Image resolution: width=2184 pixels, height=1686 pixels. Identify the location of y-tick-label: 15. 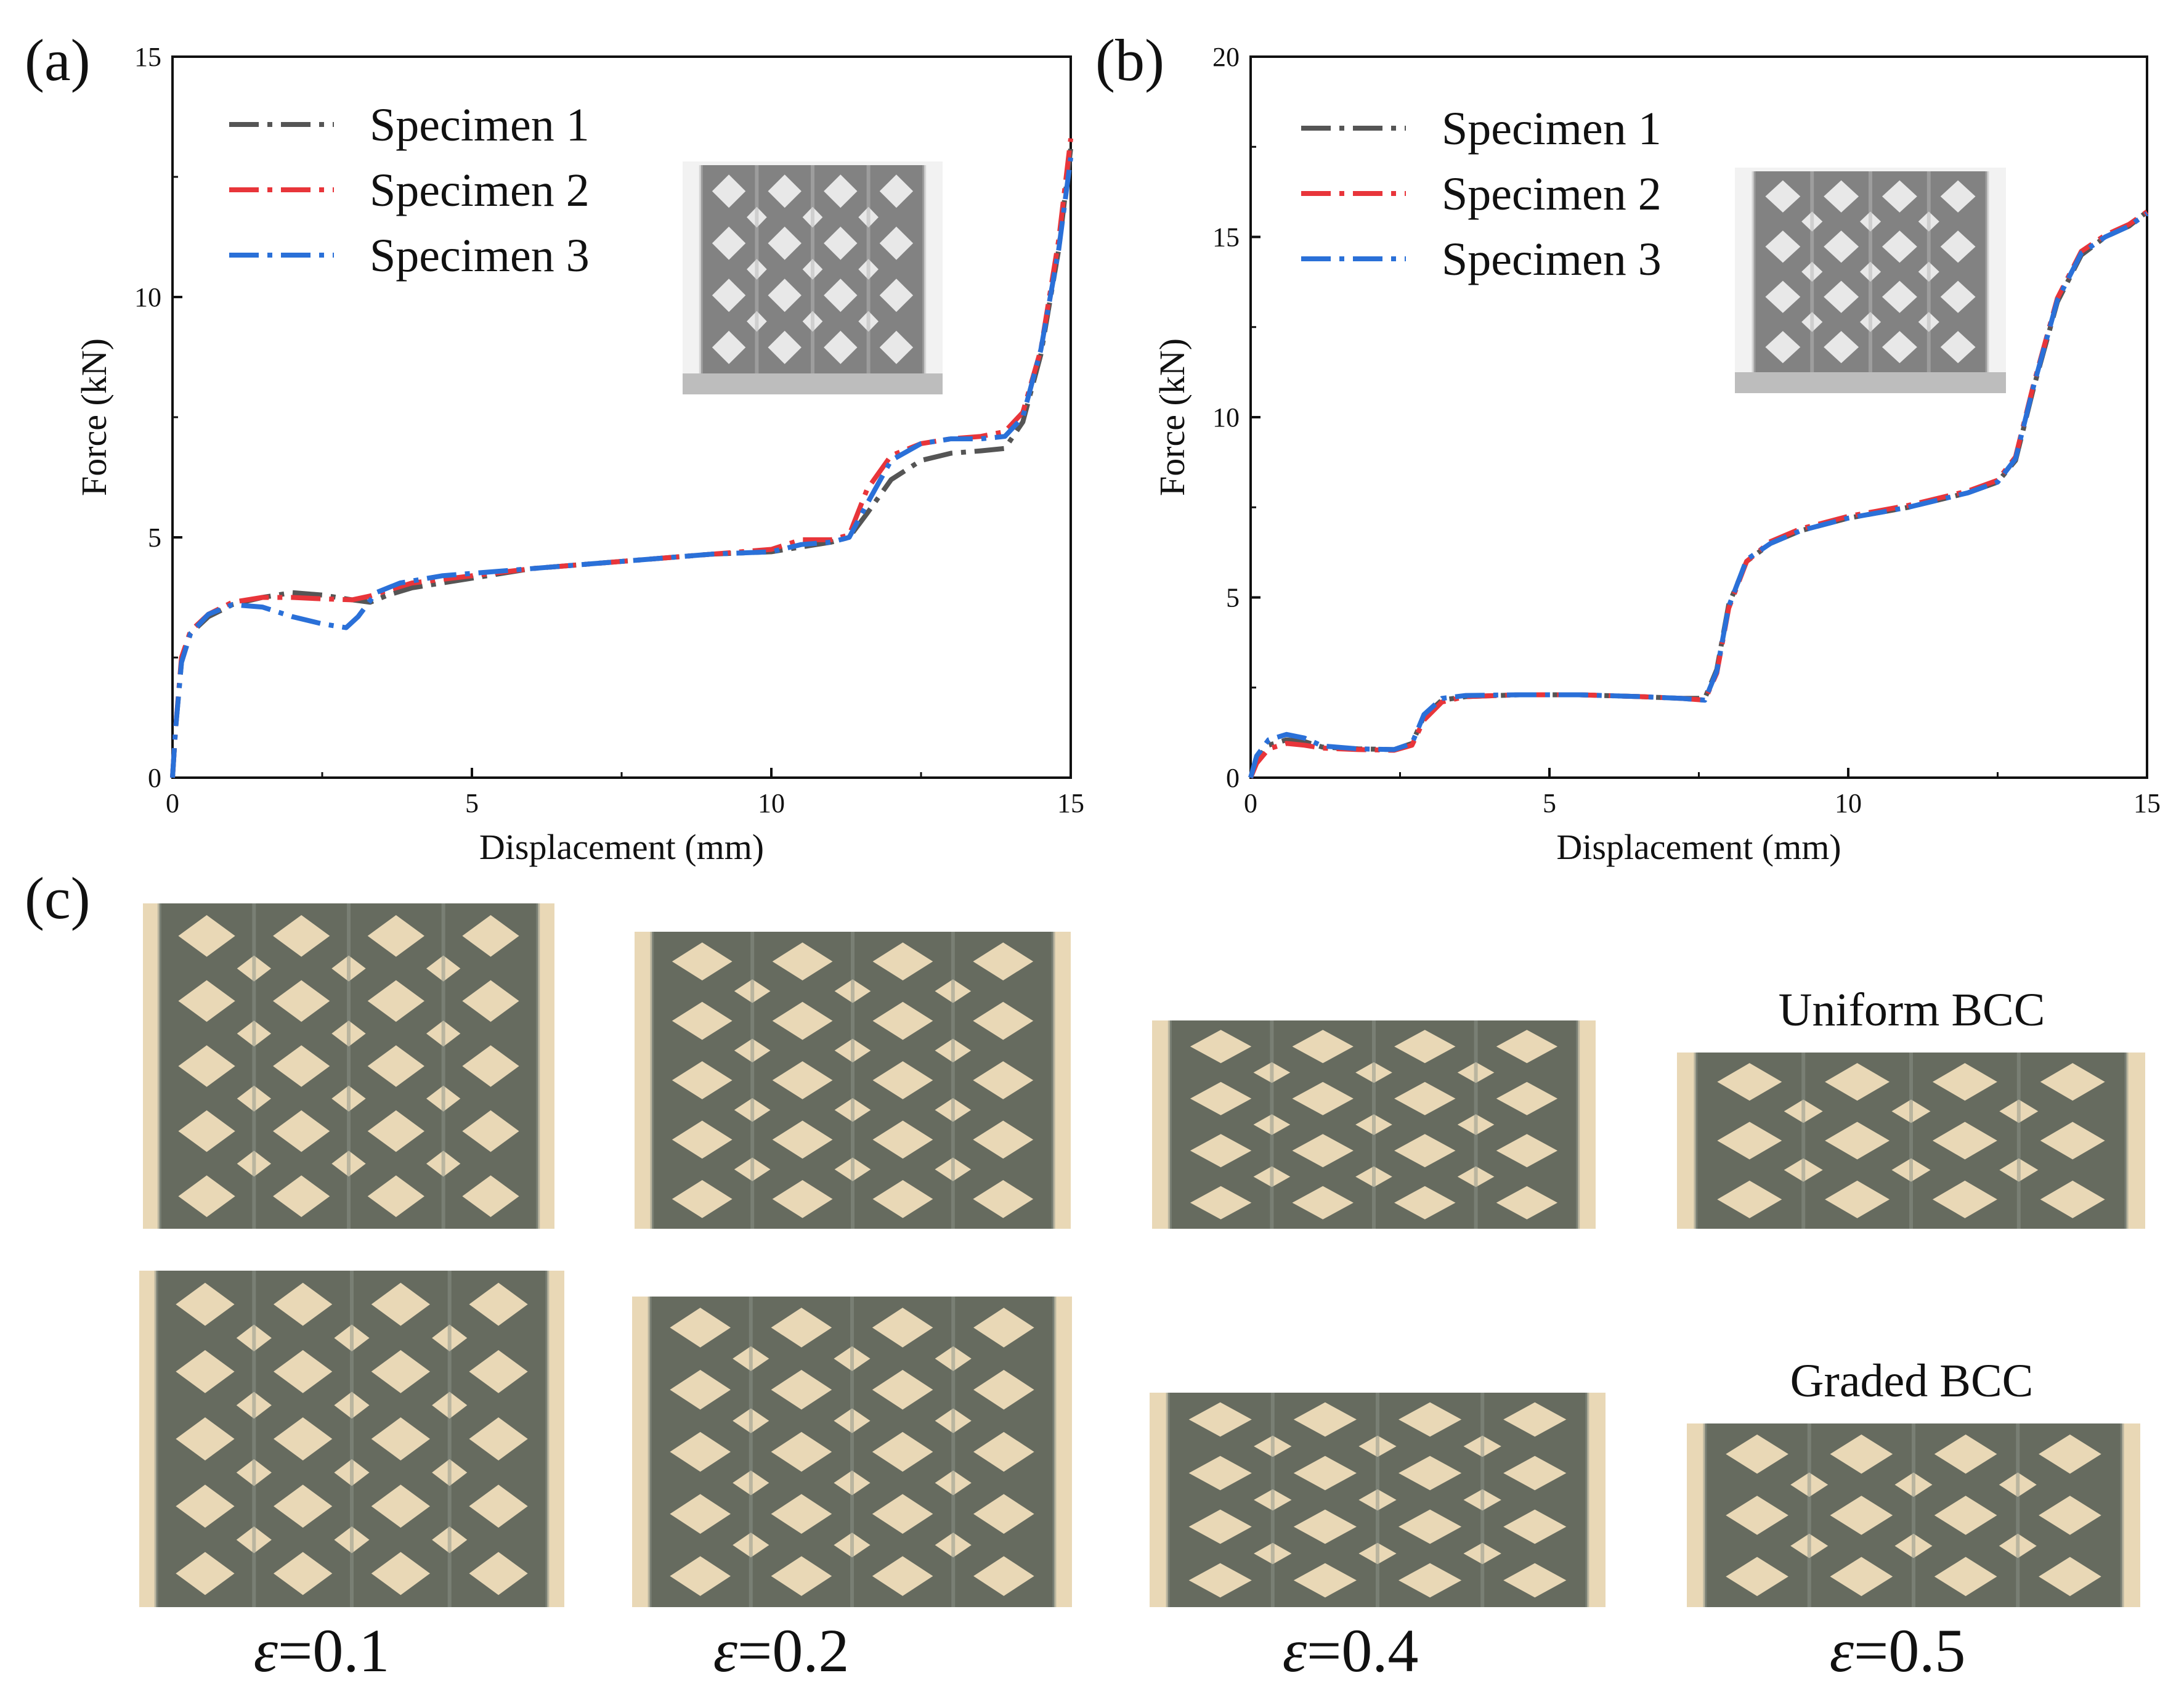
(1226, 237).